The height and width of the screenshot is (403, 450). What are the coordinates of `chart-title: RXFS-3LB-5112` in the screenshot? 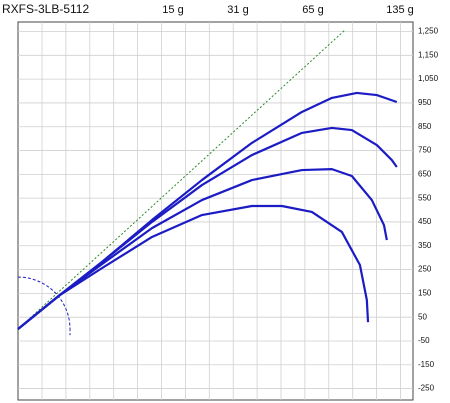 It's located at (45, 9).